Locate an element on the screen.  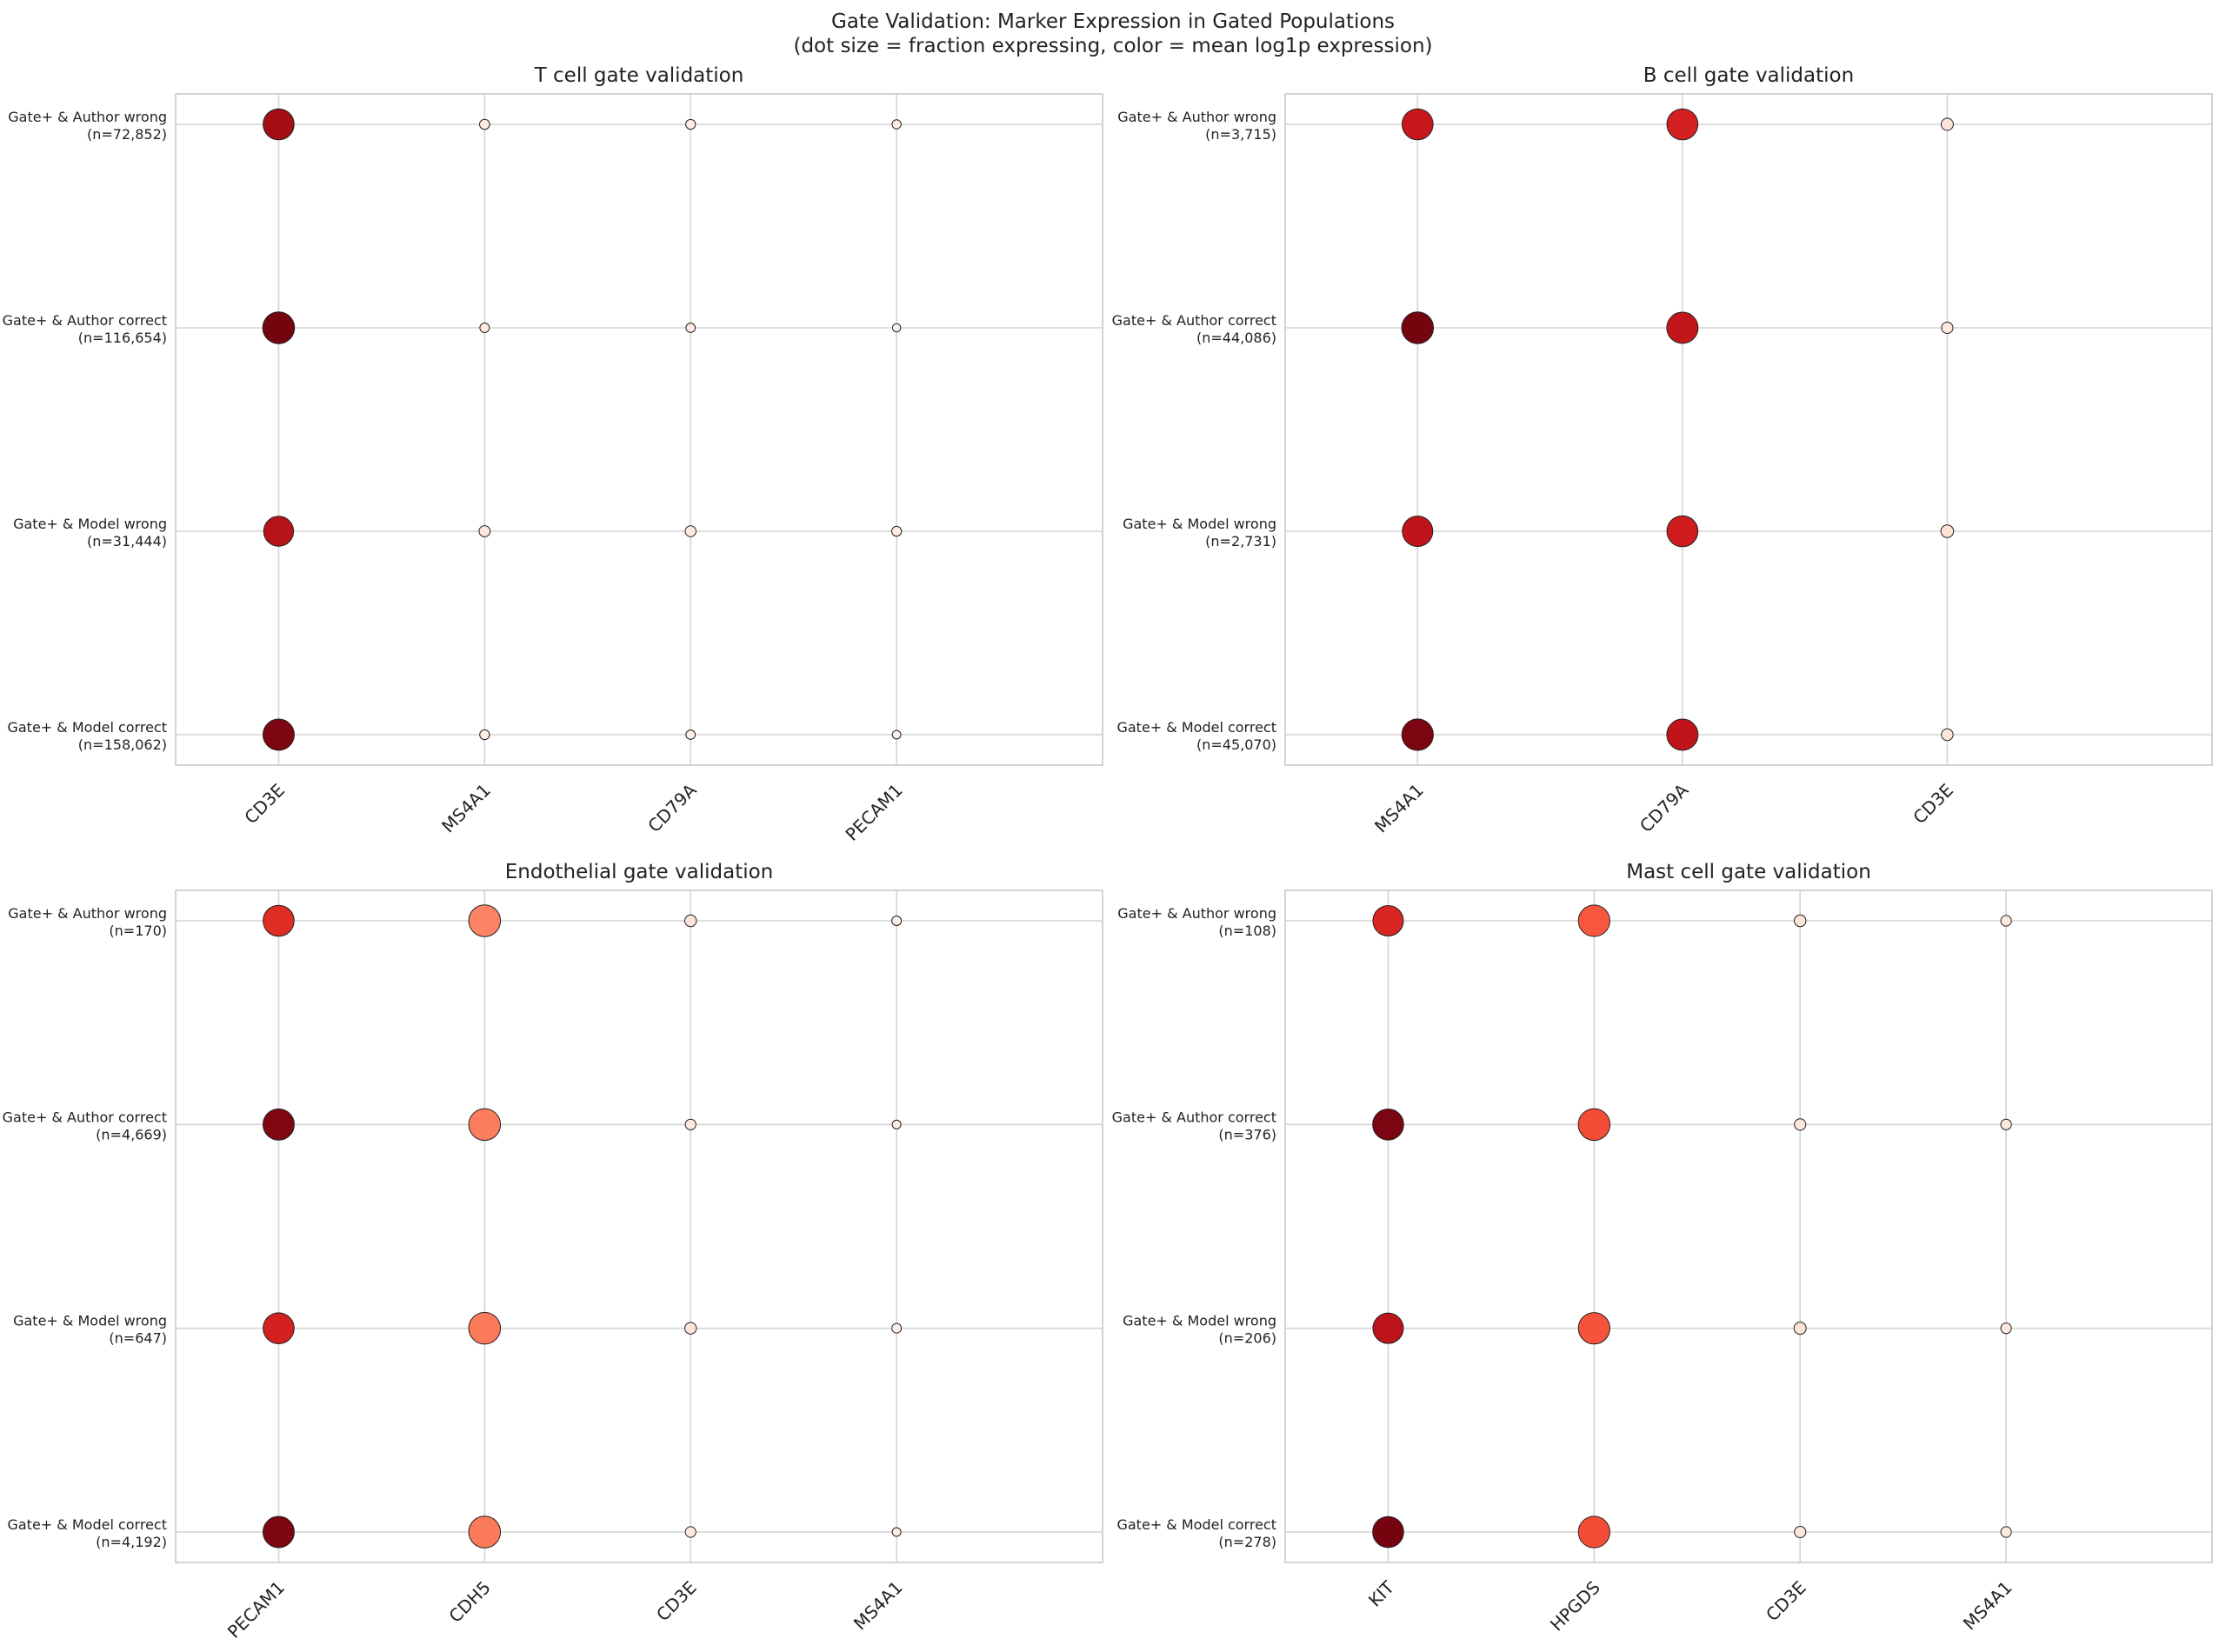
x-tick-label: KIT is located at coordinates (1381, 1593).